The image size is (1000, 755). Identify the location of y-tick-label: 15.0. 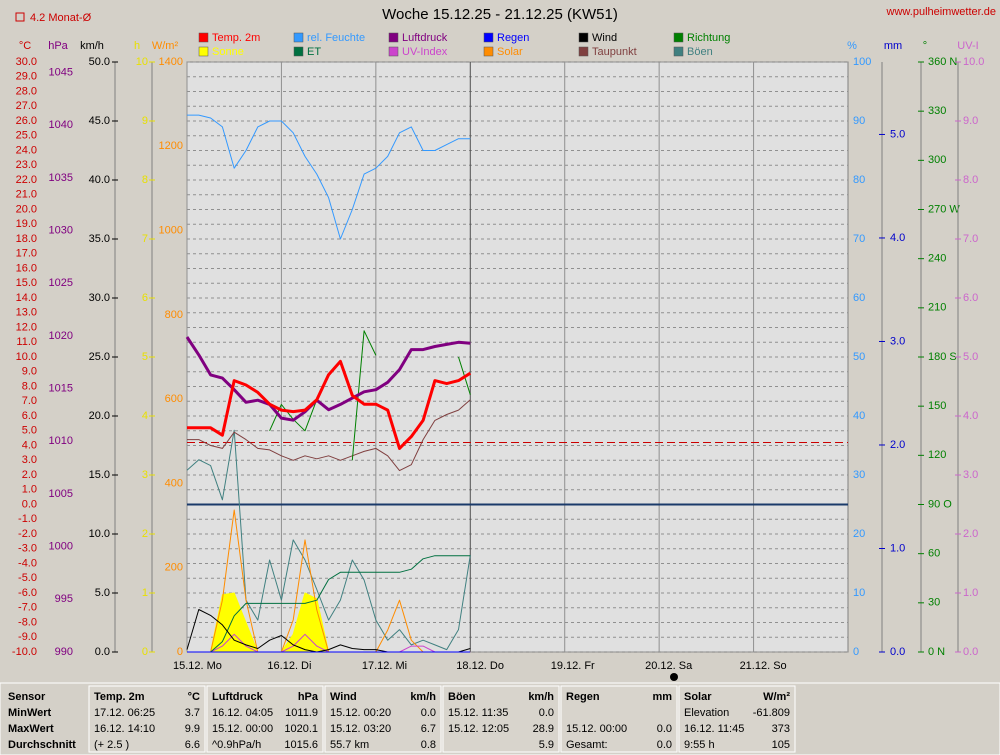
(99, 475).